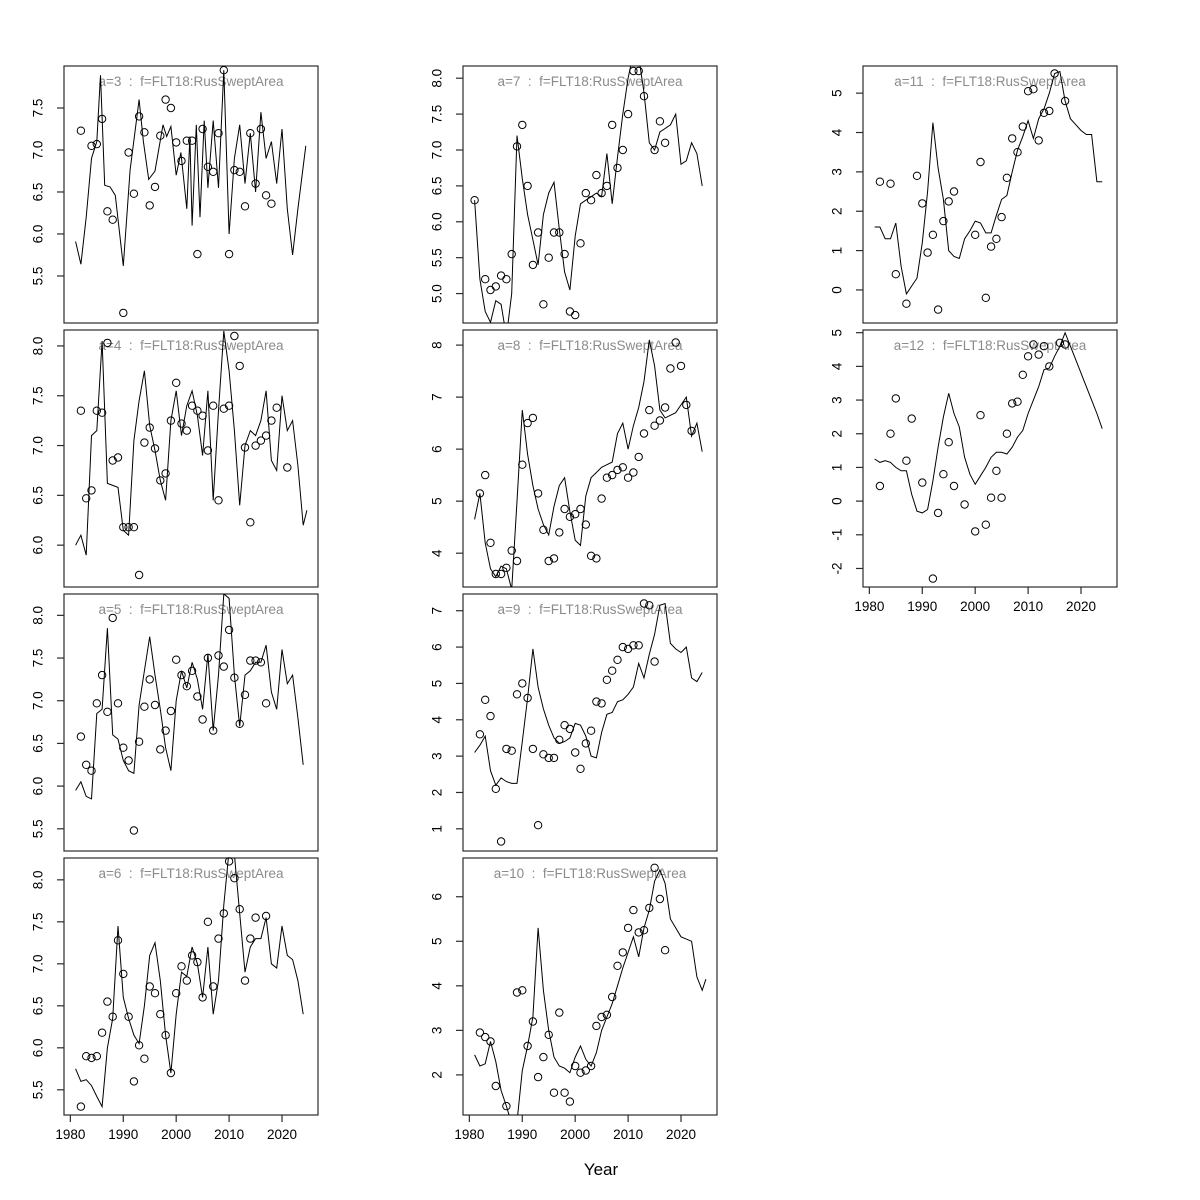 The height and width of the screenshot is (1200, 1200). Describe the element at coordinates (38, 828) in the screenshot. I see `y-axis-tick-label: 5.5` at that location.